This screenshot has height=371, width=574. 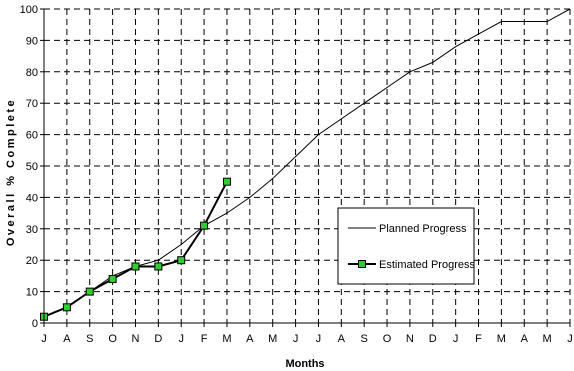 I want to click on y-tick-label: 0, so click(x=35, y=324).